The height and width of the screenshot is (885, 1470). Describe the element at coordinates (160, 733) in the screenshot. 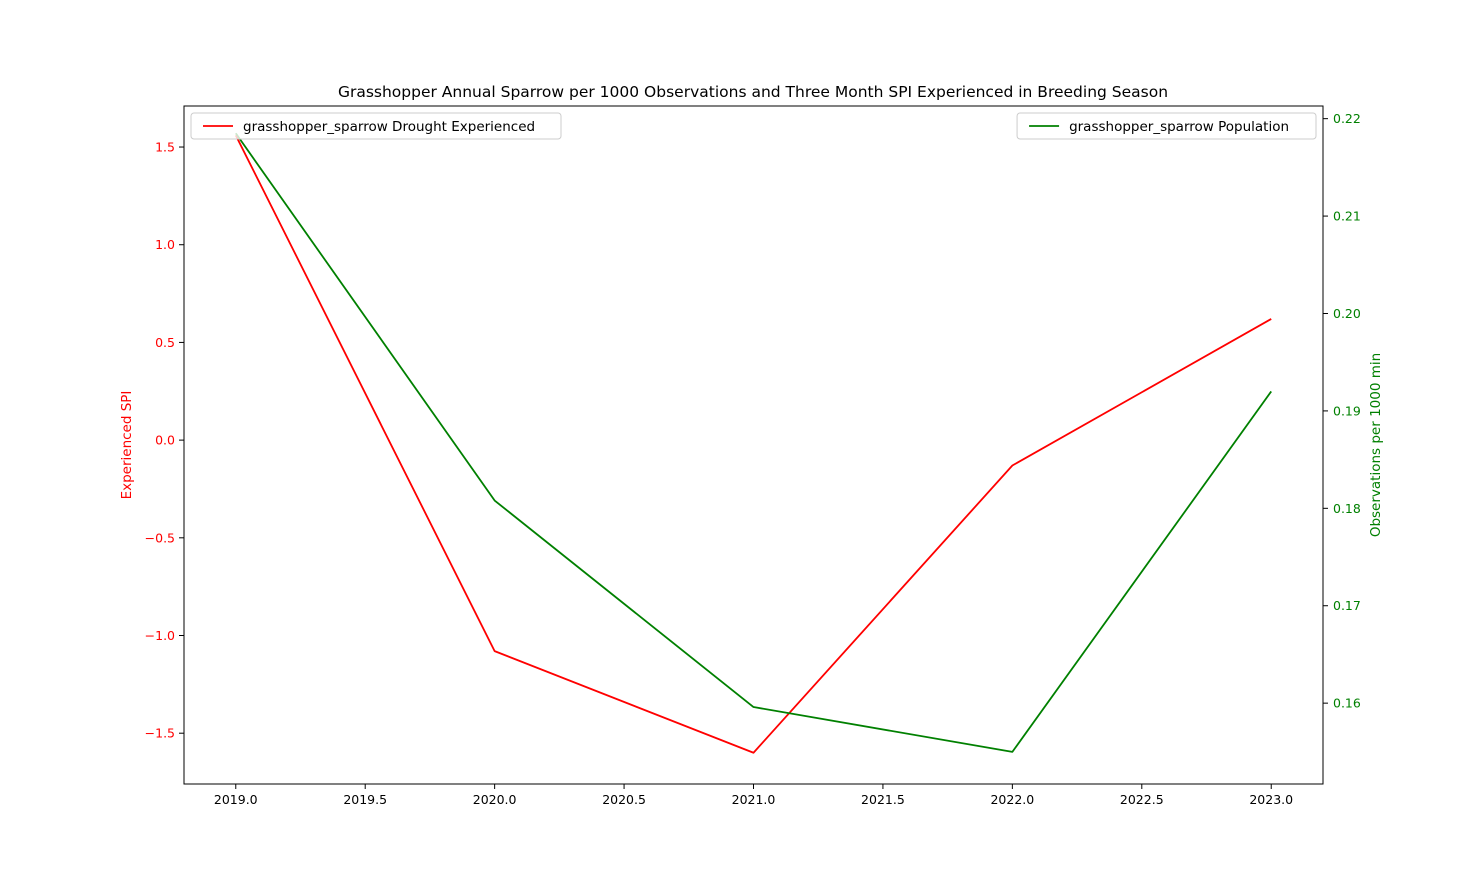

I see `left-y-tick-label: −1.5` at that location.